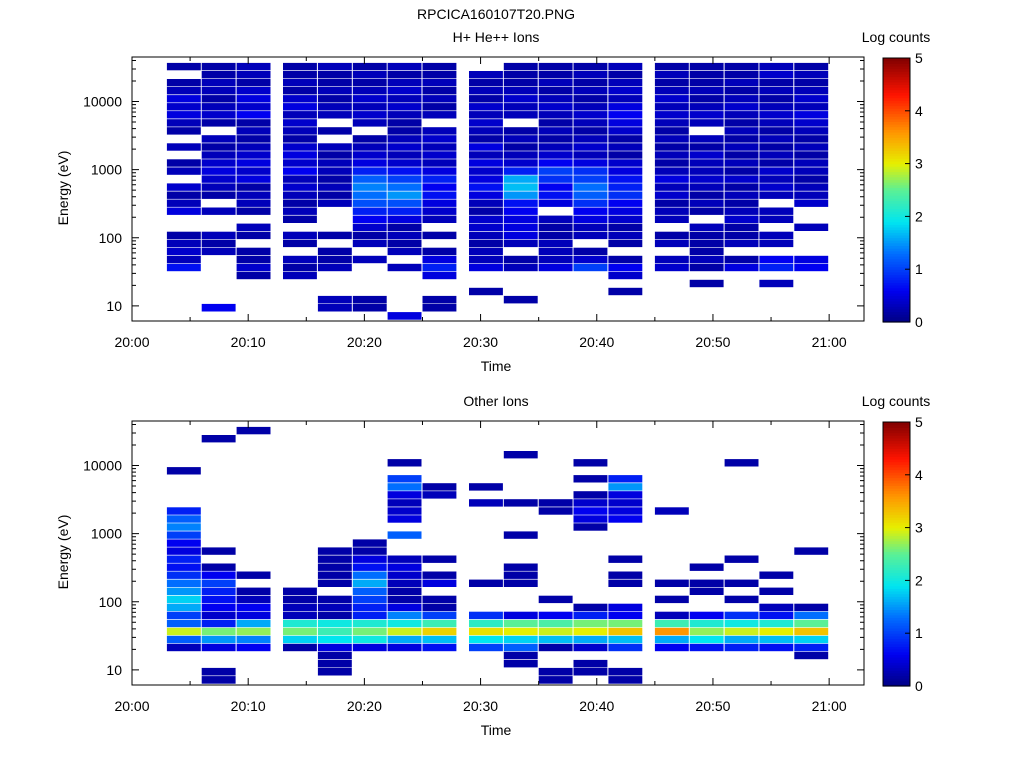 The height and width of the screenshot is (768, 1024). What do you see at coordinates (896, 190) in the screenshot?
I see `colorbar-frame` at bounding box center [896, 190].